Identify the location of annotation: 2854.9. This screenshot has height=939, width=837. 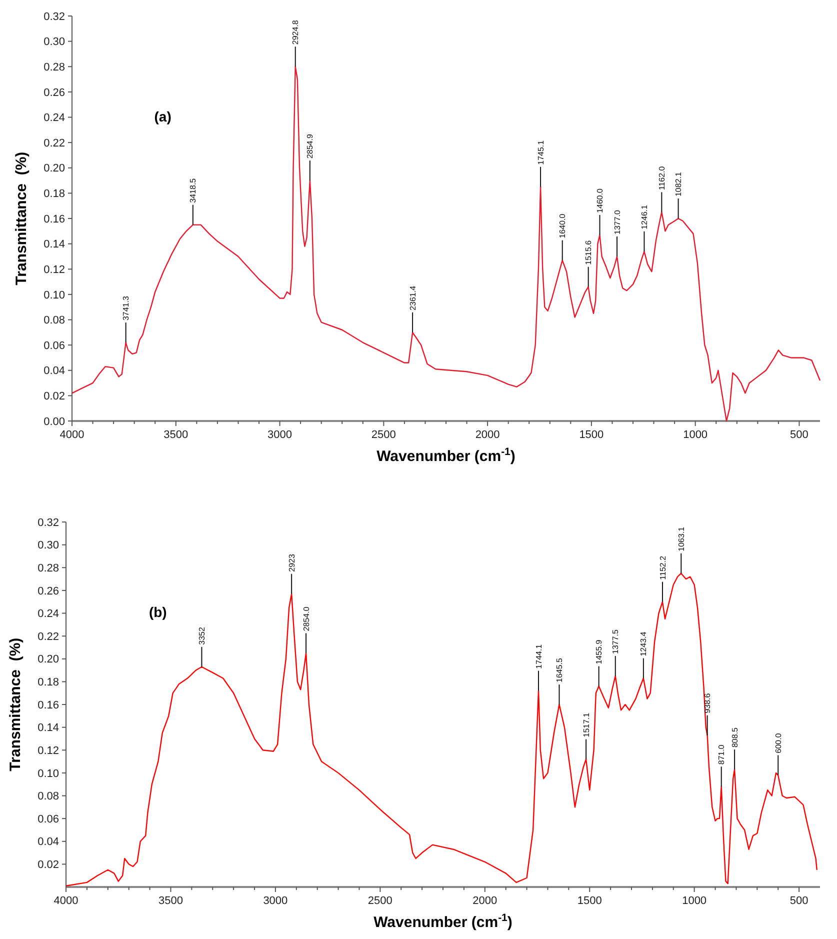
(310, 146).